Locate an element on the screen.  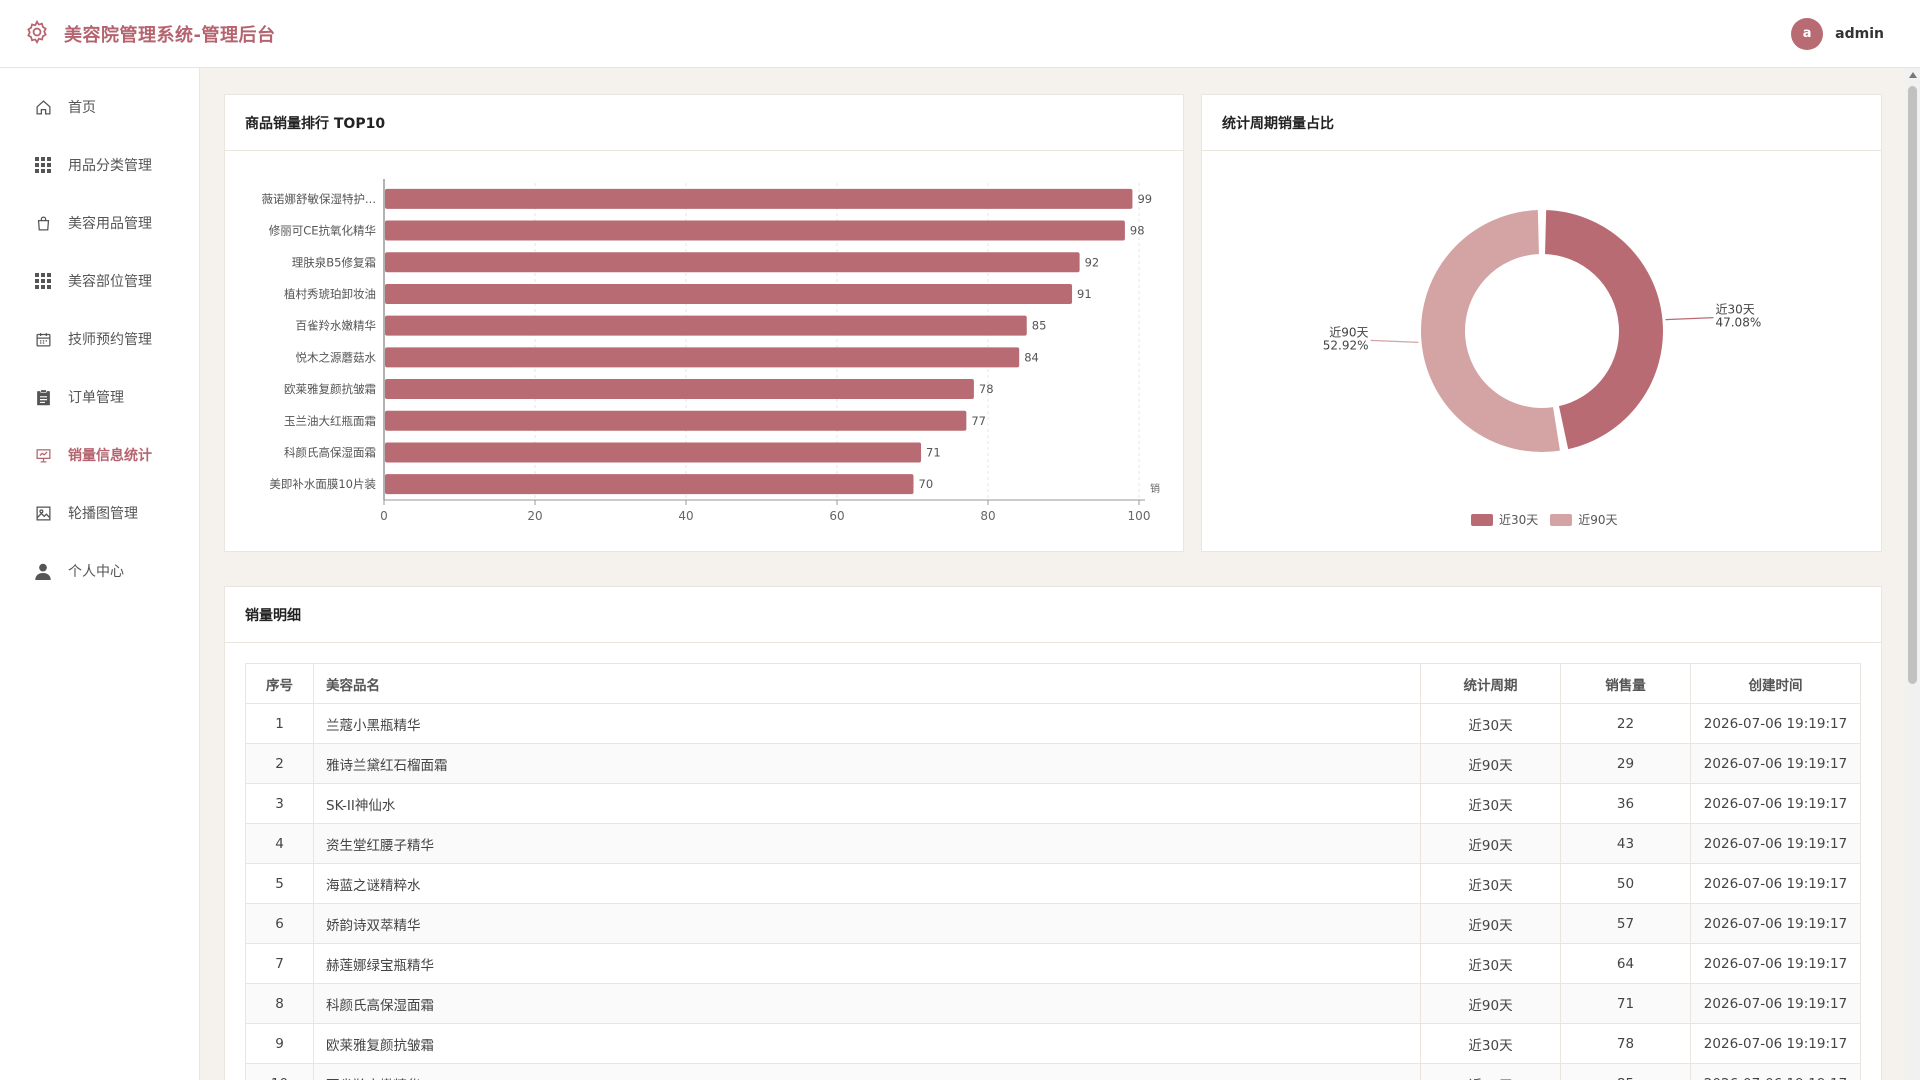
legend-item-90: 近90天 is located at coordinates (1584, 519).